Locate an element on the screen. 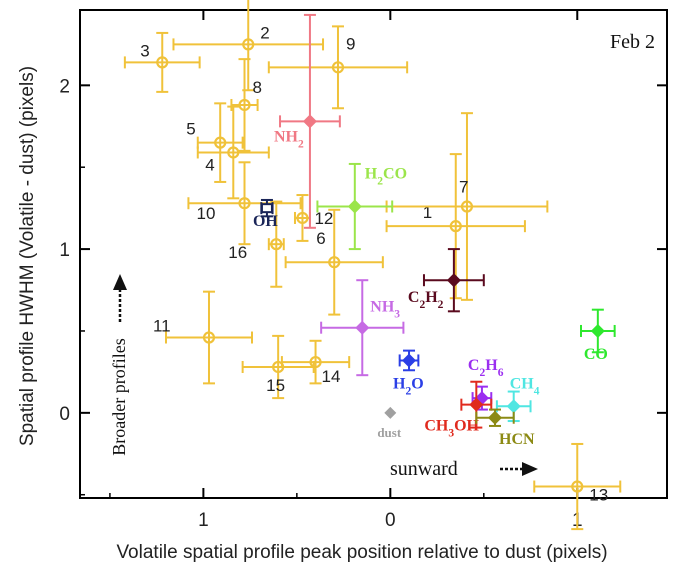  numbered-point-4: 4 is located at coordinates (233, 152).